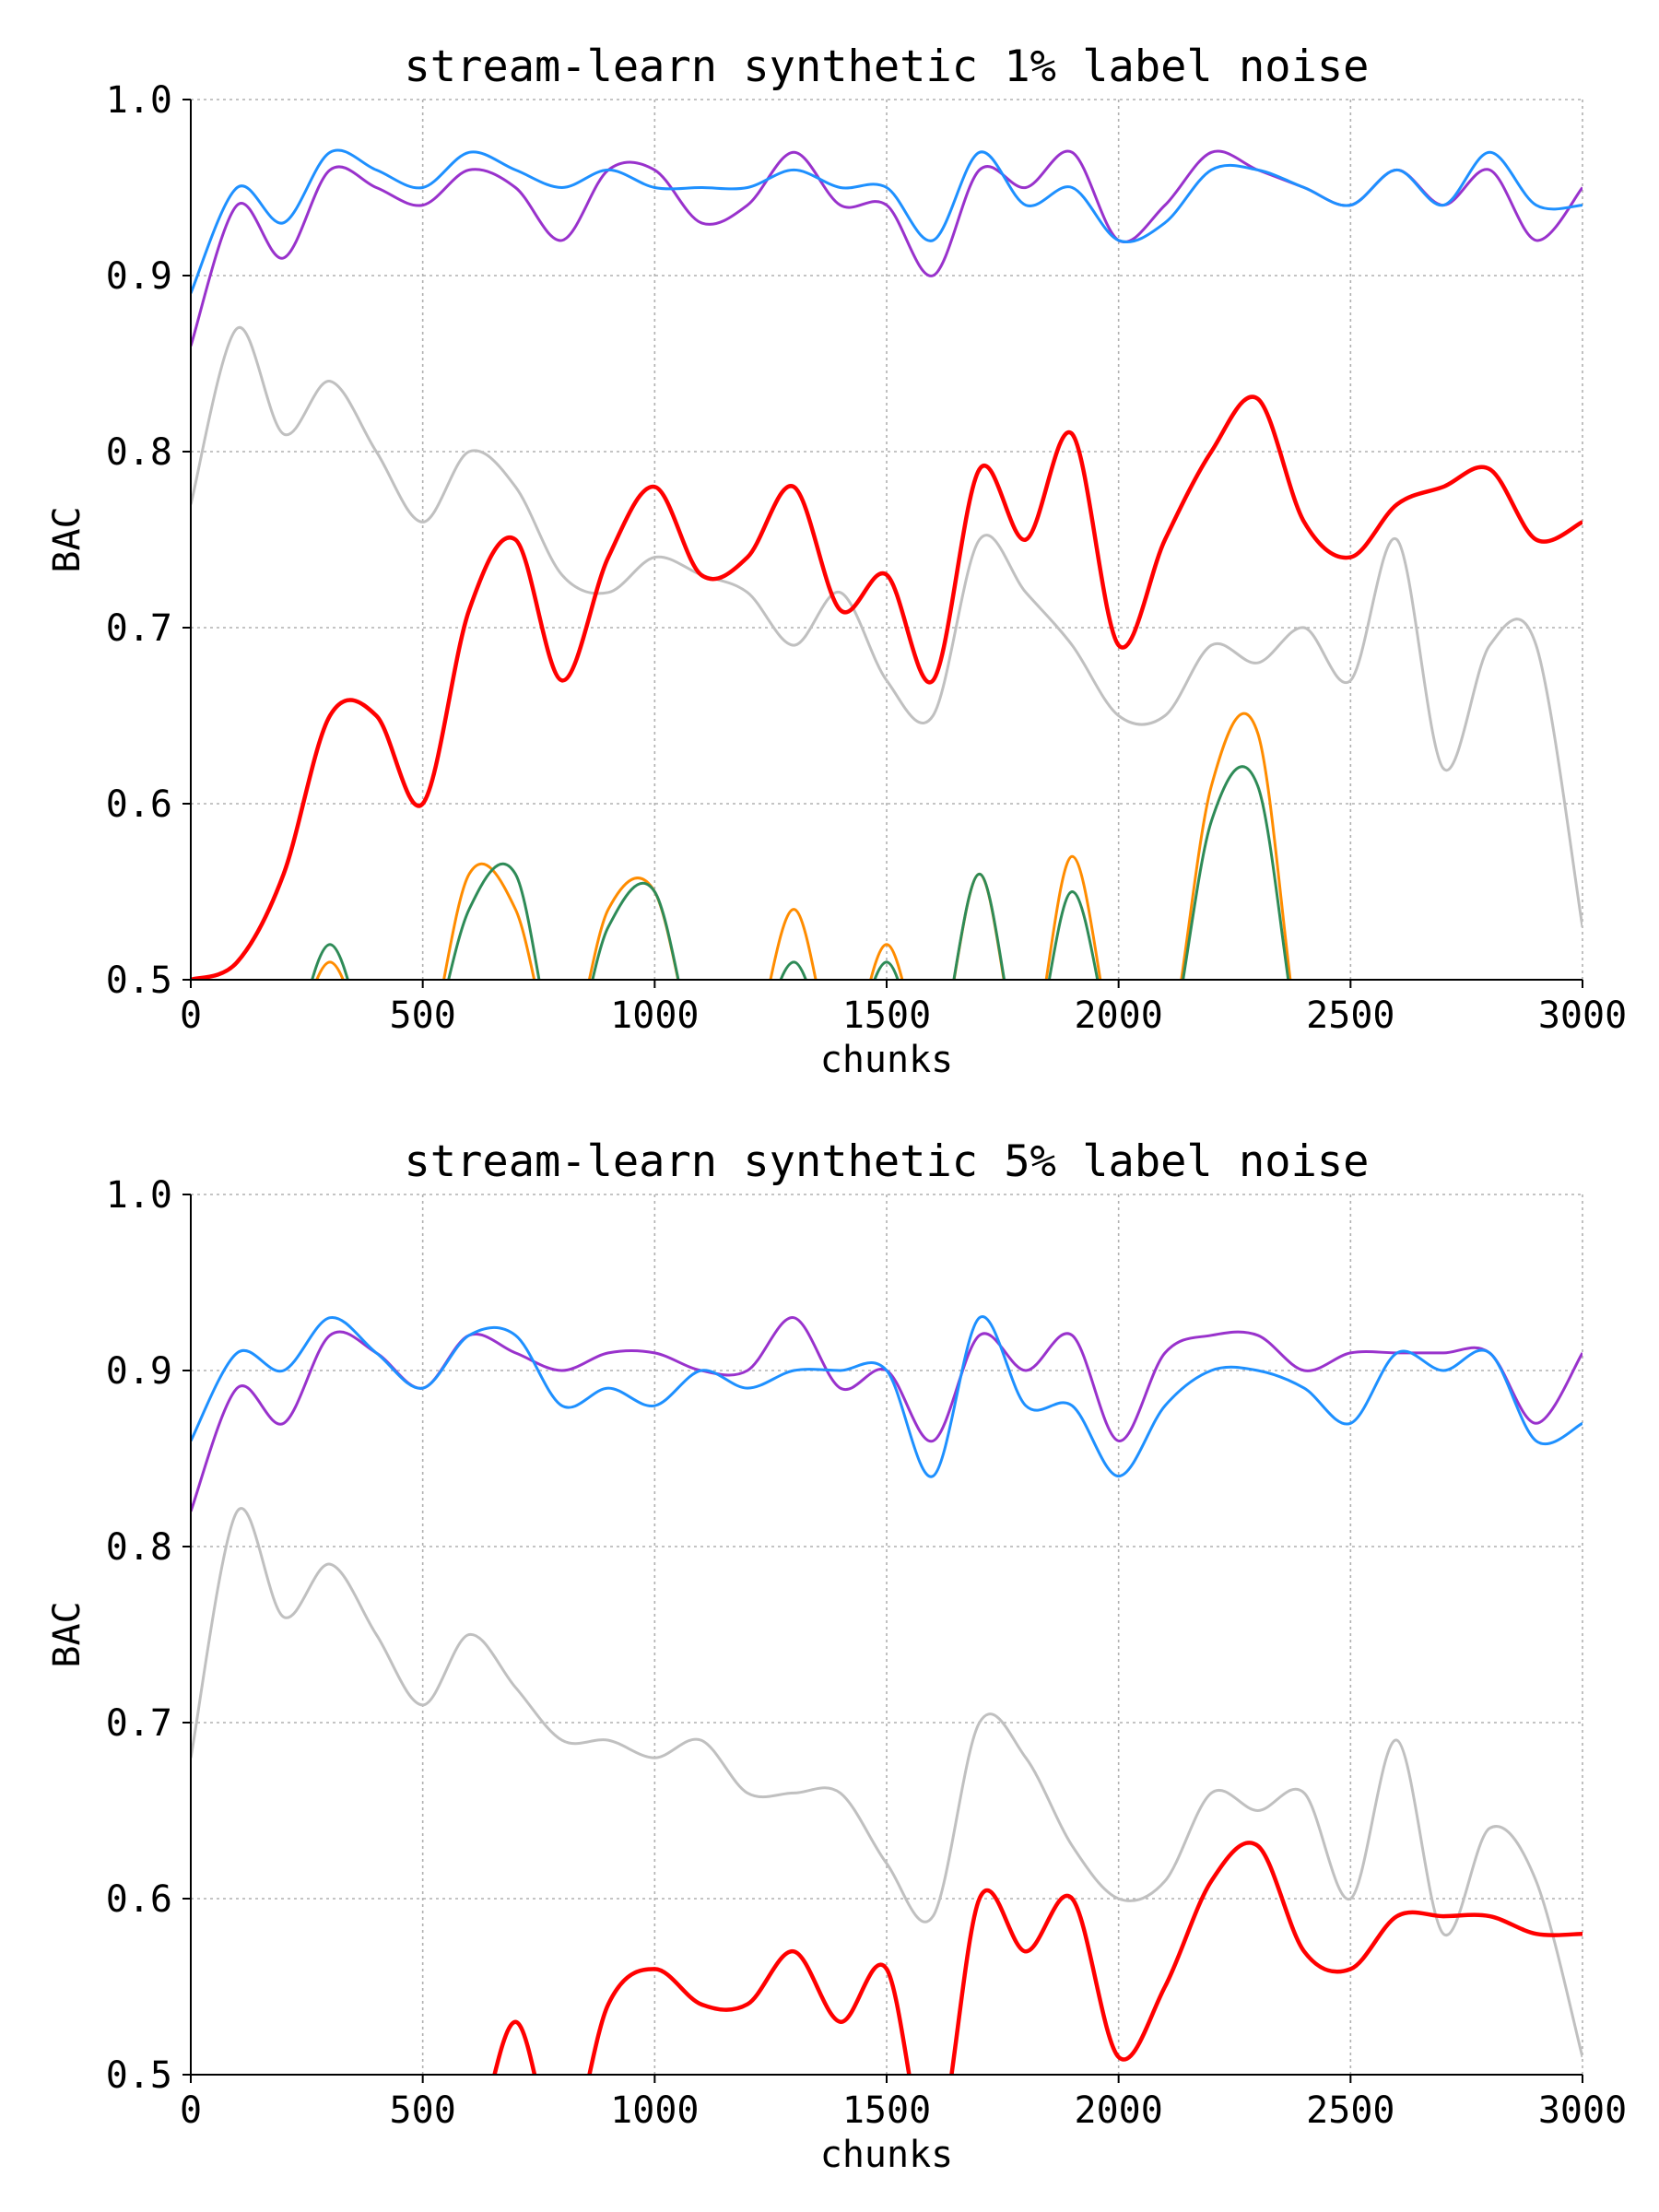  What do you see at coordinates (887, 66) in the screenshot?
I see `chart-title: stream-learn synthetic 1% label noise` at bounding box center [887, 66].